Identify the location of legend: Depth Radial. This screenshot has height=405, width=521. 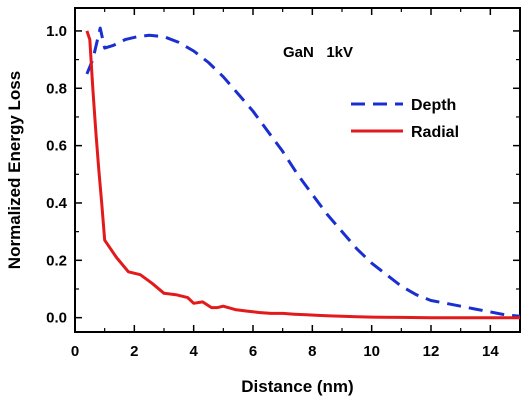
(405, 119).